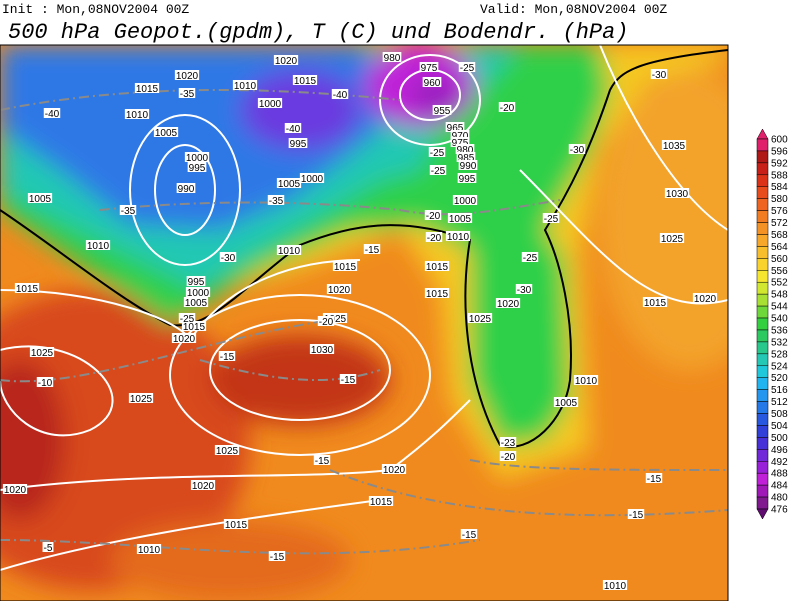 This screenshot has width=790, height=601. I want to click on colorbar-label: 480, so click(779, 498).